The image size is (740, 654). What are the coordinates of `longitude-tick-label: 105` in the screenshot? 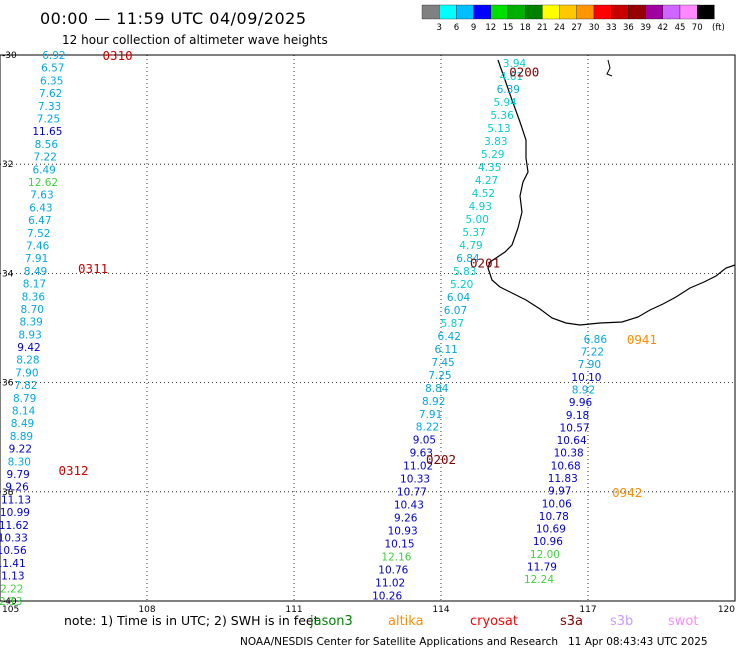 It's located at (10, 610).